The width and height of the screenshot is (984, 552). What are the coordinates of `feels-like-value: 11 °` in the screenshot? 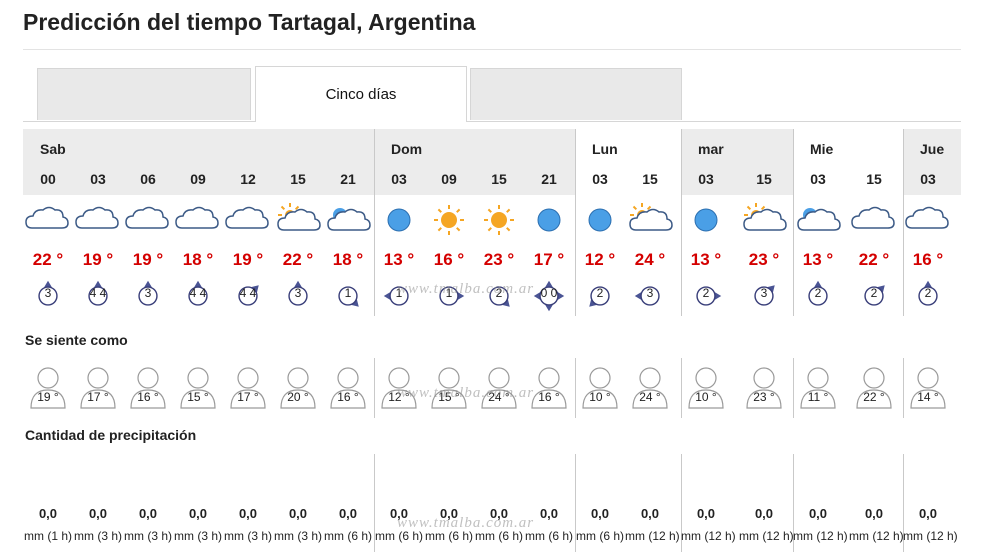 It's located at (818, 397).